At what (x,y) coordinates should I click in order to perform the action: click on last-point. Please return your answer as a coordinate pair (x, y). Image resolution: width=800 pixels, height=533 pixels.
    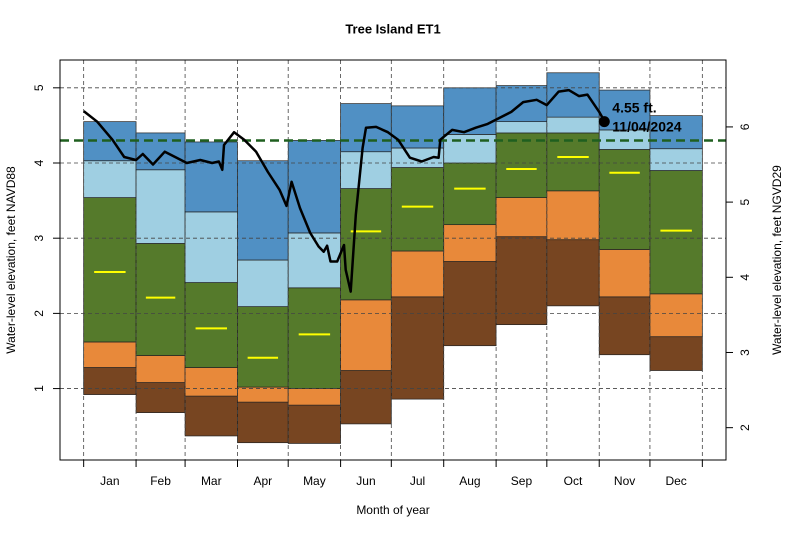
    Looking at the image, I should click on (604, 122).